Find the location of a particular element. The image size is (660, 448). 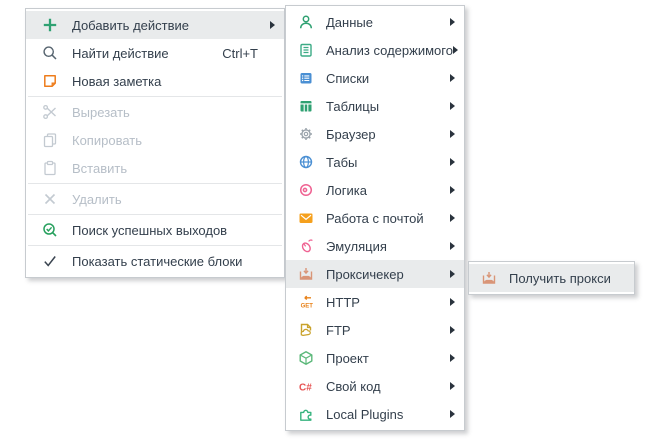

submenu-item-label: HTTP is located at coordinates (343, 302).